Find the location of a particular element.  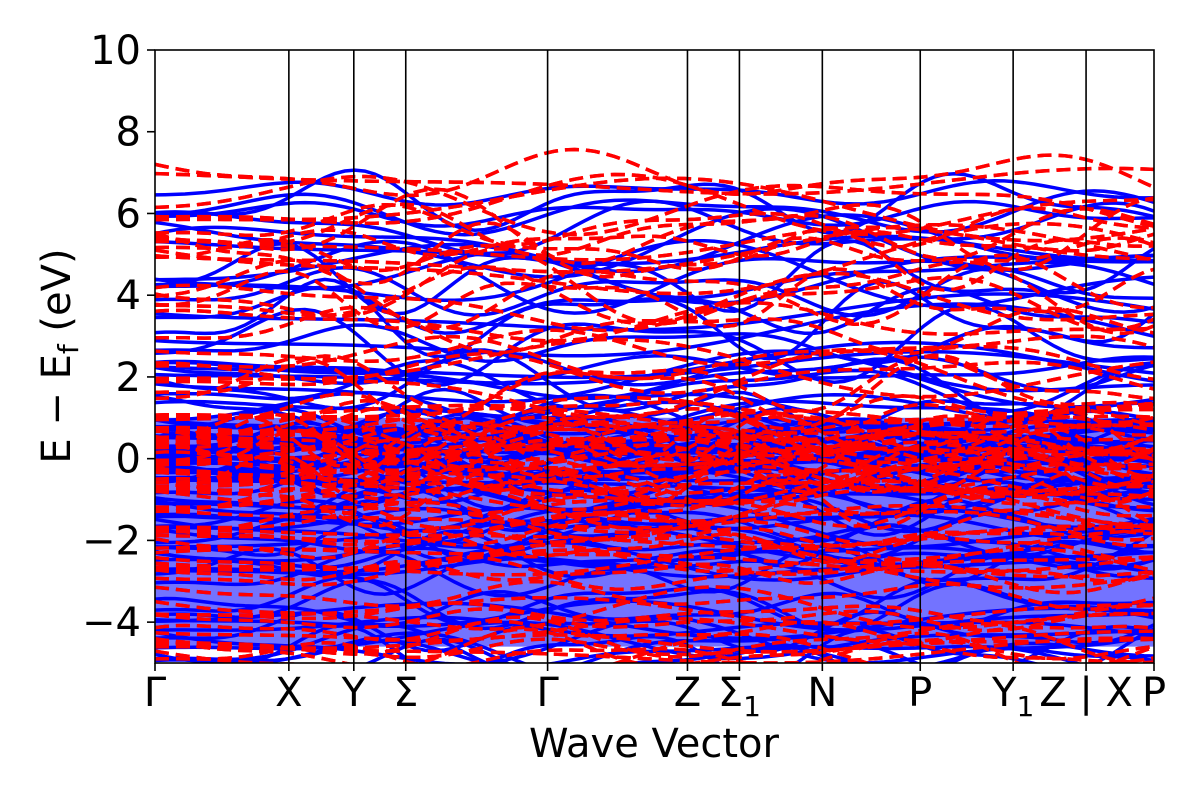

x-tick-label: Z | X is located at coordinates (1086, 693).